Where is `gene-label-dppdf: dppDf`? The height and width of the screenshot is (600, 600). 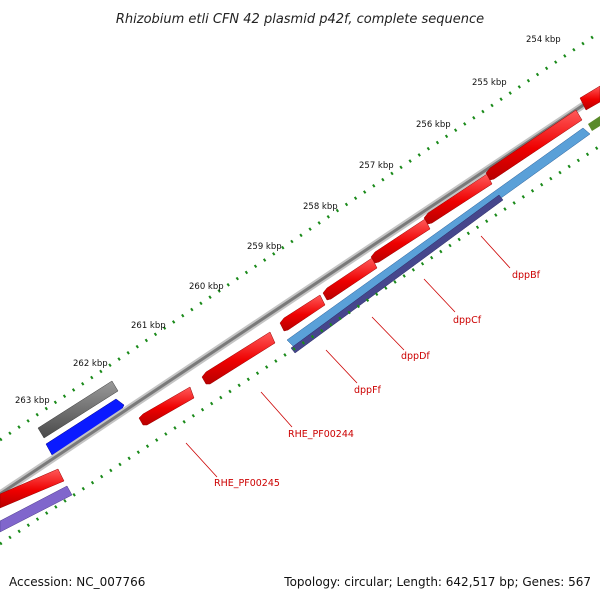
gene-label-dppdf: dppDf is located at coordinates (415, 356).